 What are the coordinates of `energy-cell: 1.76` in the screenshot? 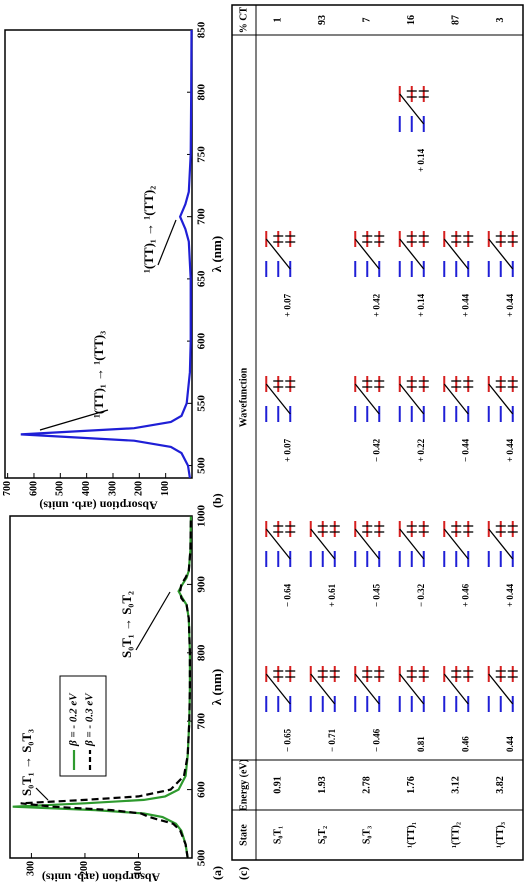 It's located at (411, 785).